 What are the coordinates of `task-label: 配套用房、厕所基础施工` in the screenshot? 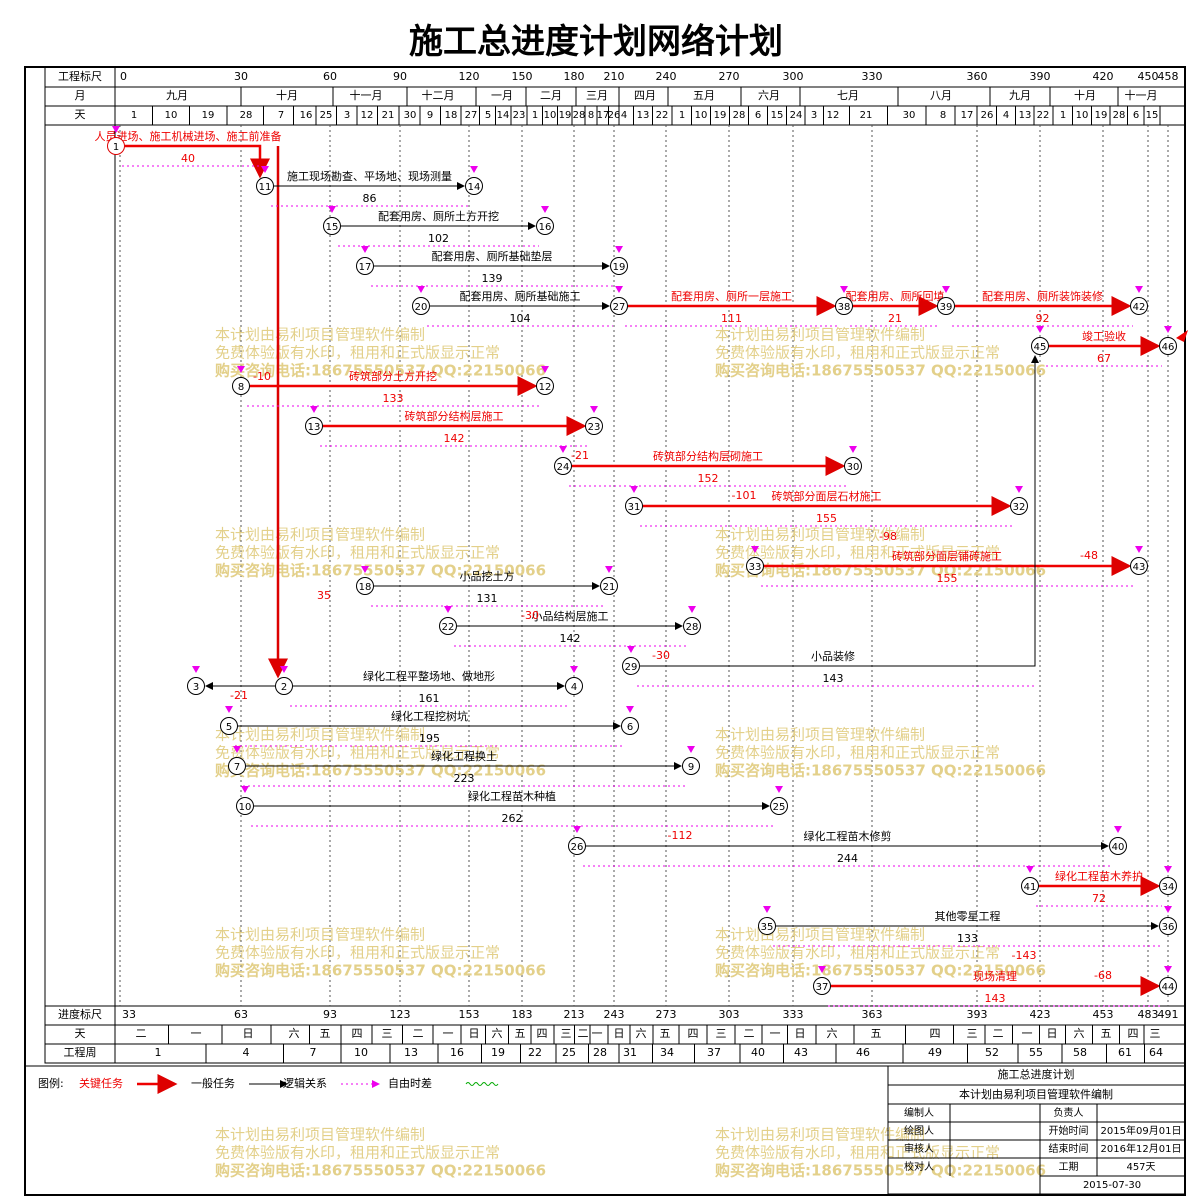 It's located at (520, 296).